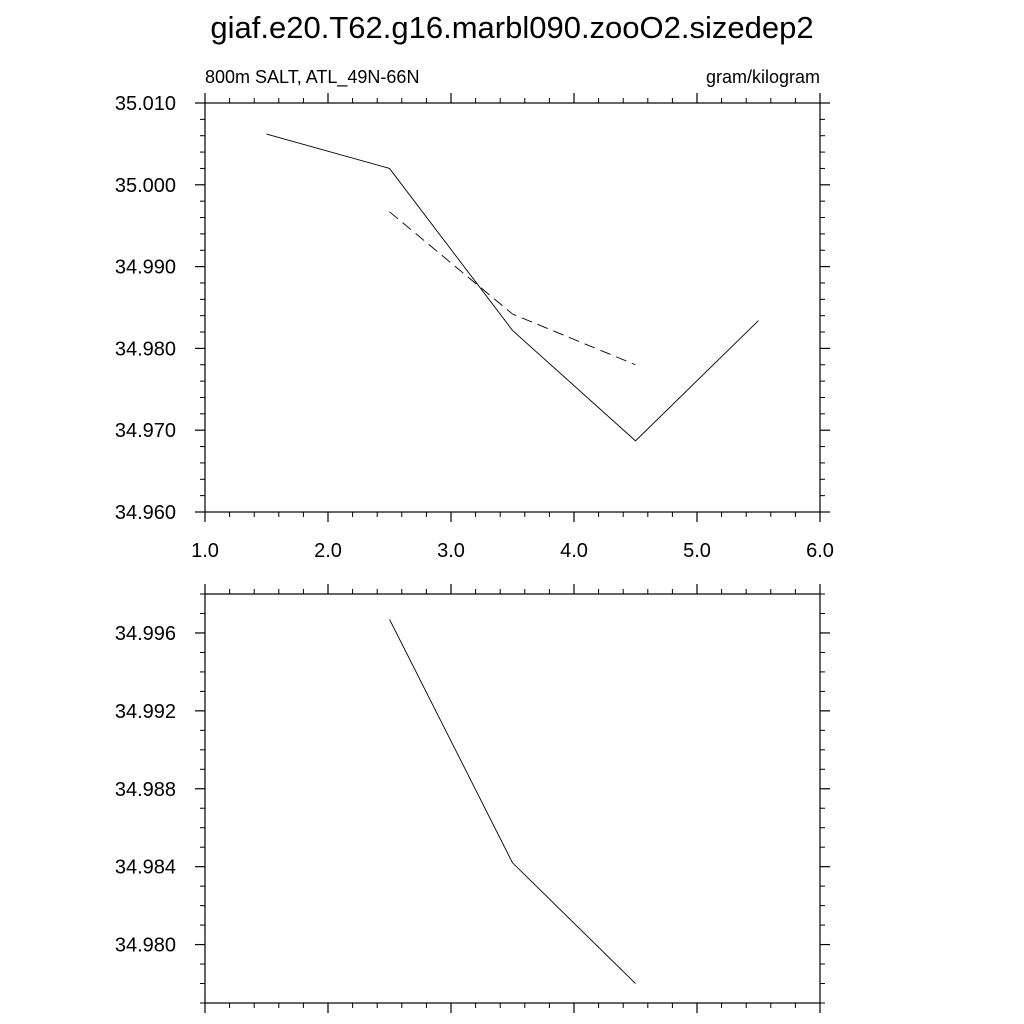  What do you see at coordinates (145, 186) in the screenshot?
I see `top-y-tick-label: 35.000` at bounding box center [145, 186].